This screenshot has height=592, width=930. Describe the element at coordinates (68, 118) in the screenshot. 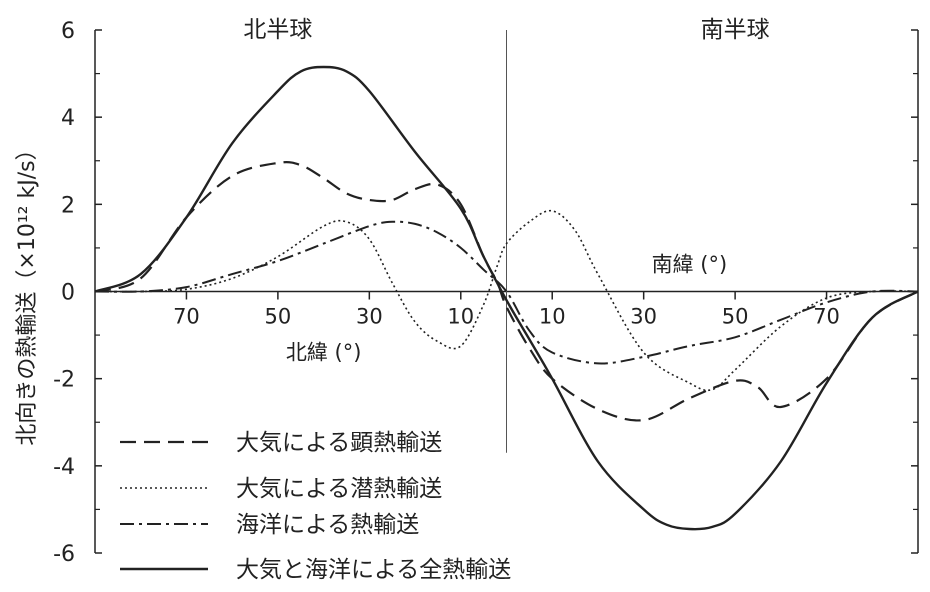

I see `y-tick-label: 4` at that location.